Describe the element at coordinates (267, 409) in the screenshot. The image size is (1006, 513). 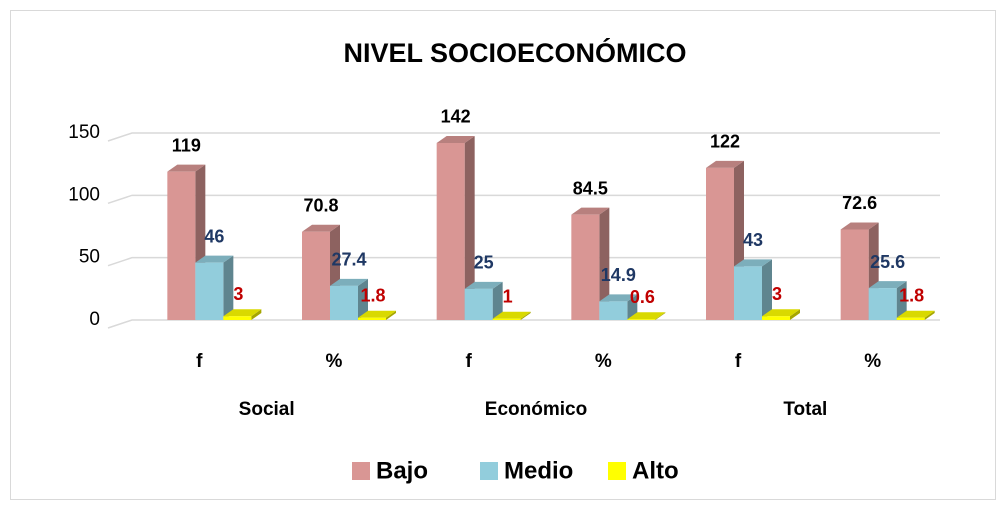
I see `group-label: Social` at that location.